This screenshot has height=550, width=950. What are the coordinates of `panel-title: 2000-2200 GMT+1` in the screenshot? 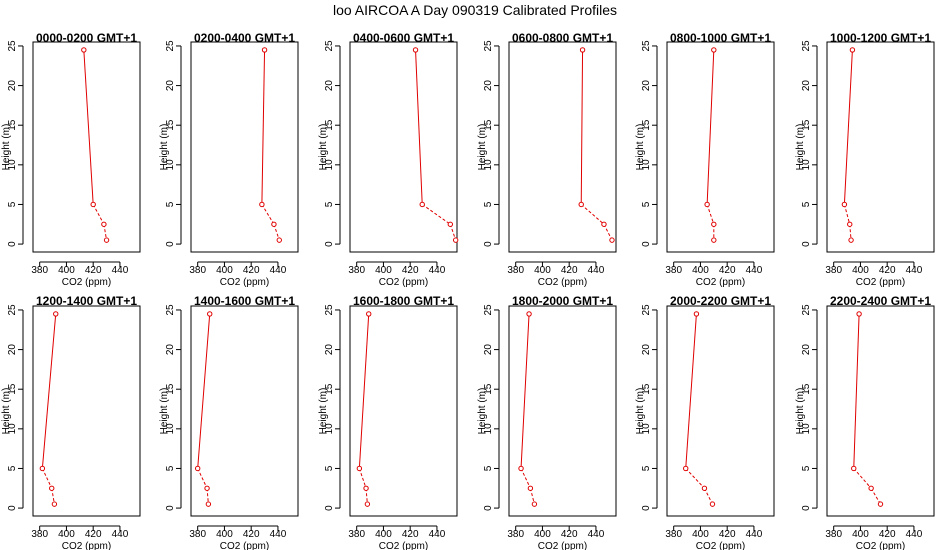 It's located at (720, 301).